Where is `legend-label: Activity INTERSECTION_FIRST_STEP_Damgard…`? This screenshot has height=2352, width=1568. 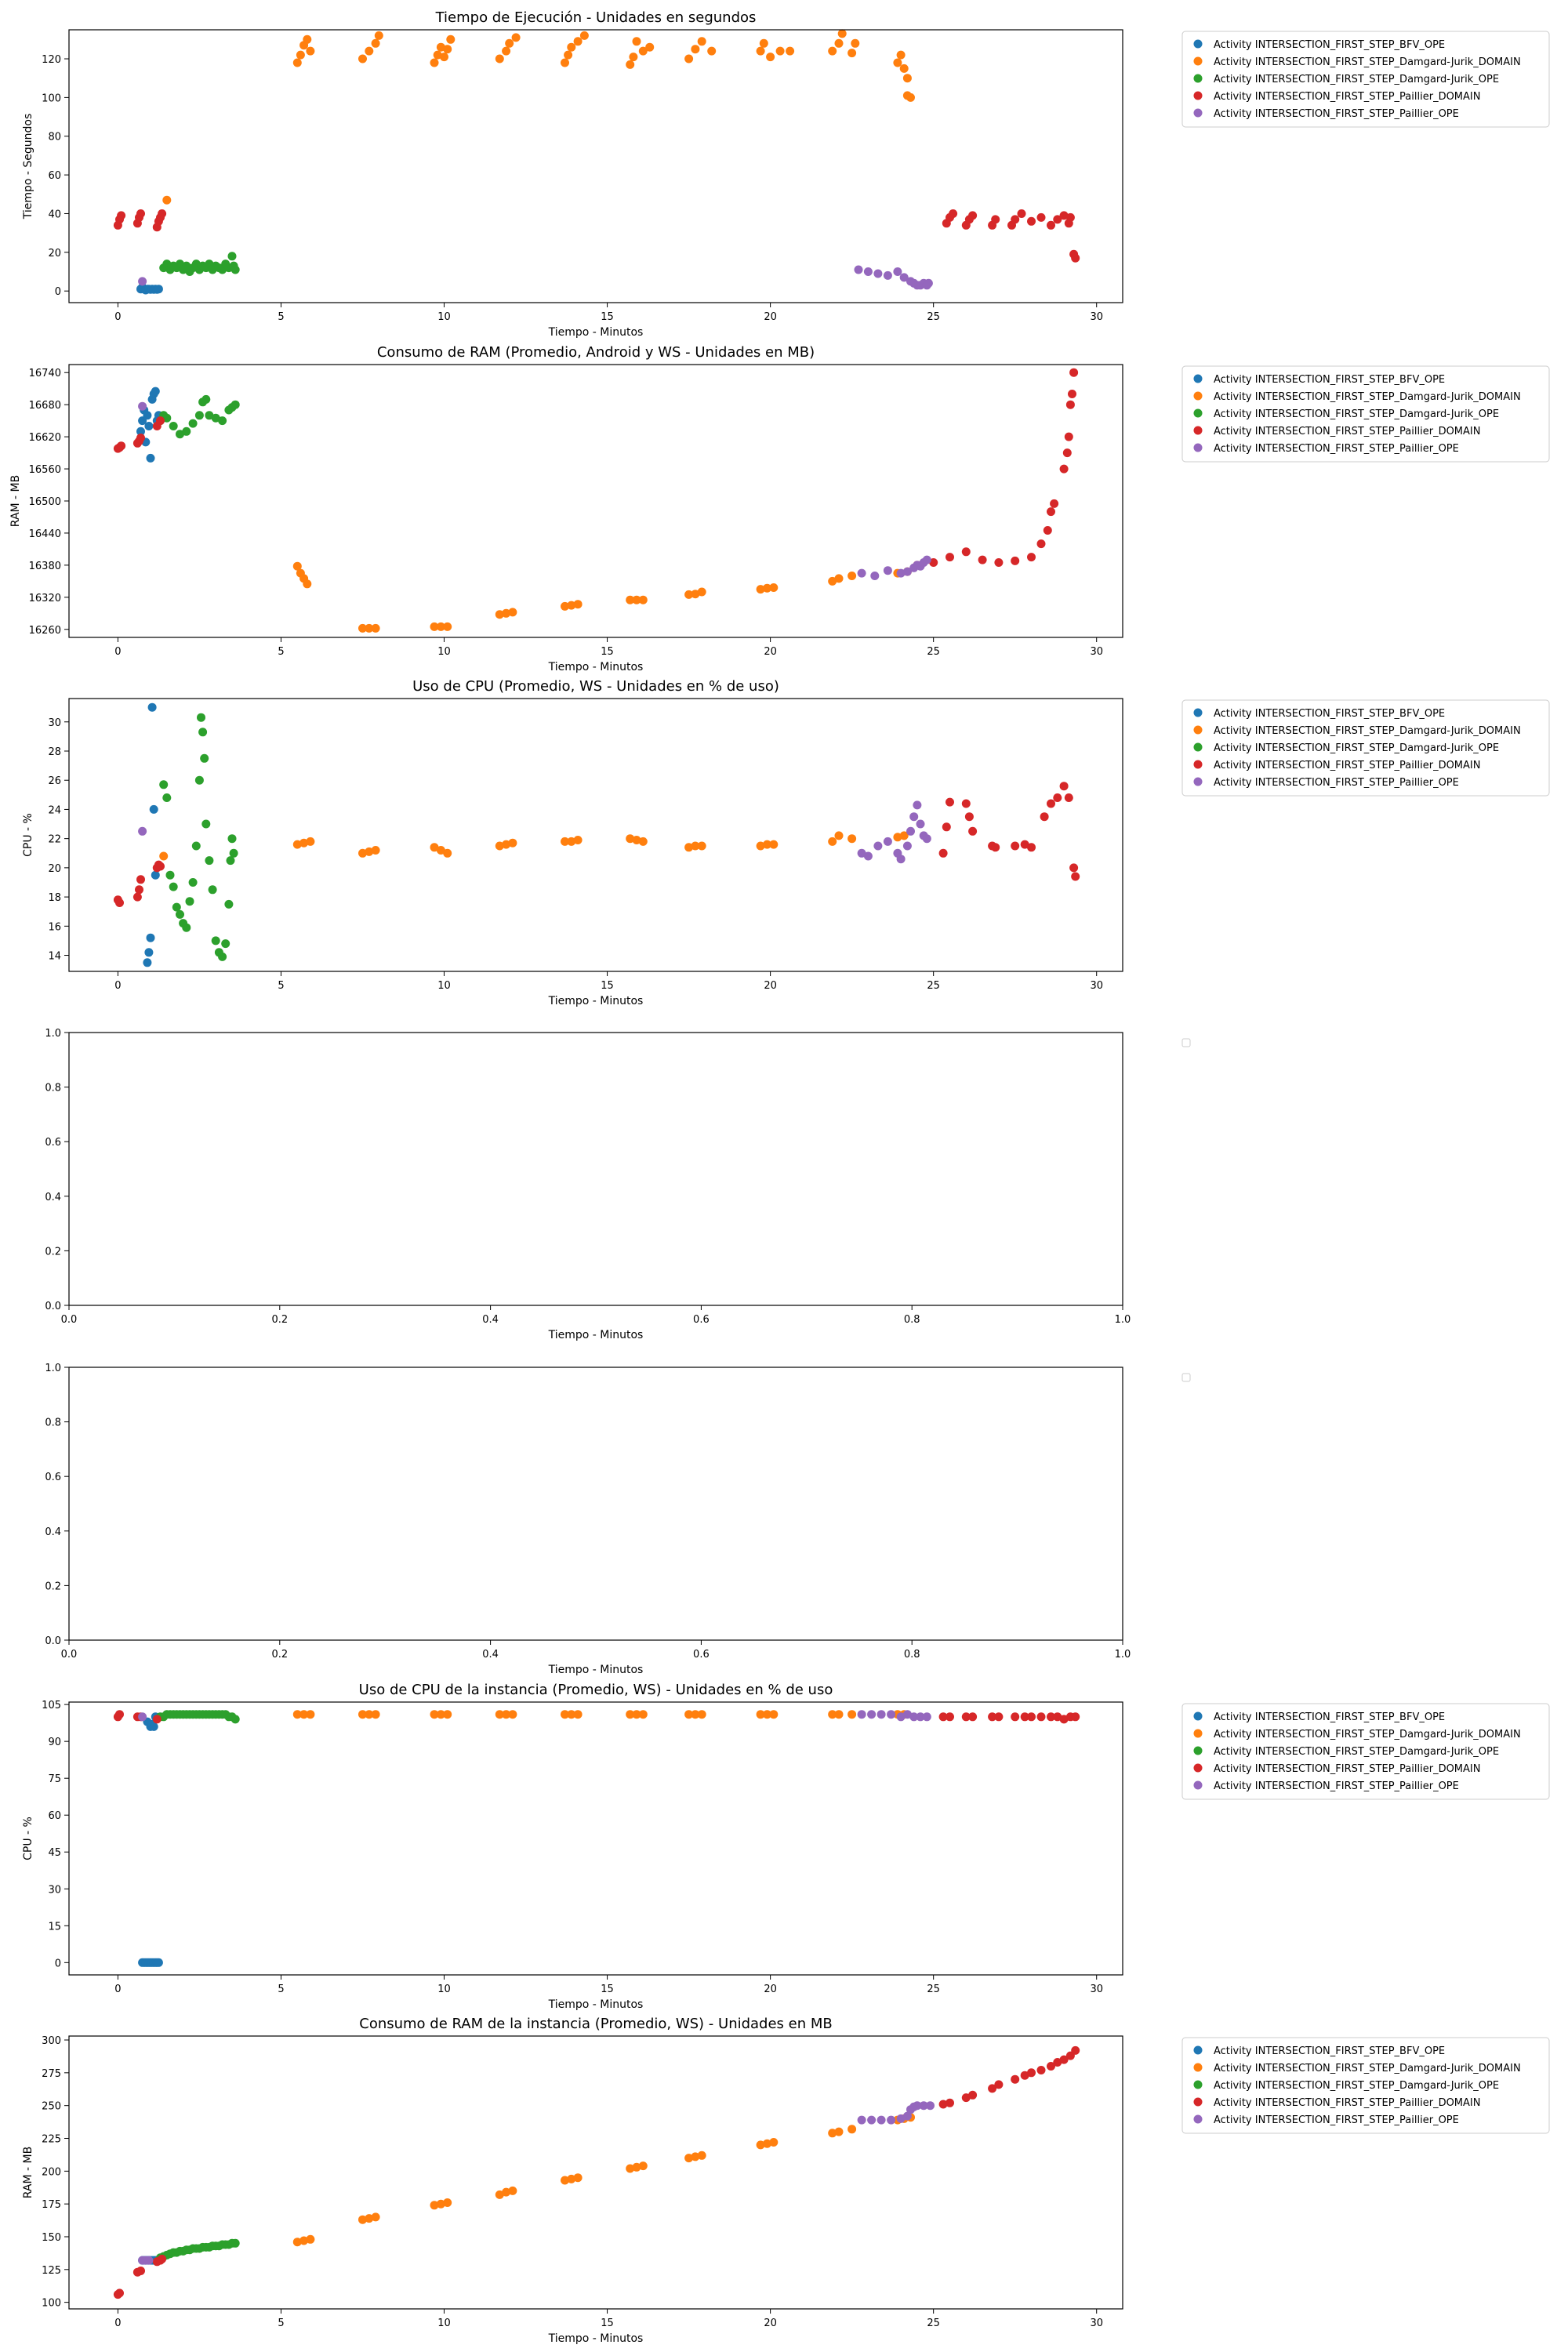
legend-label: Activity INTERSECTION_FIRST_STEP_Damgard… is located at coordinates (1356, 414).